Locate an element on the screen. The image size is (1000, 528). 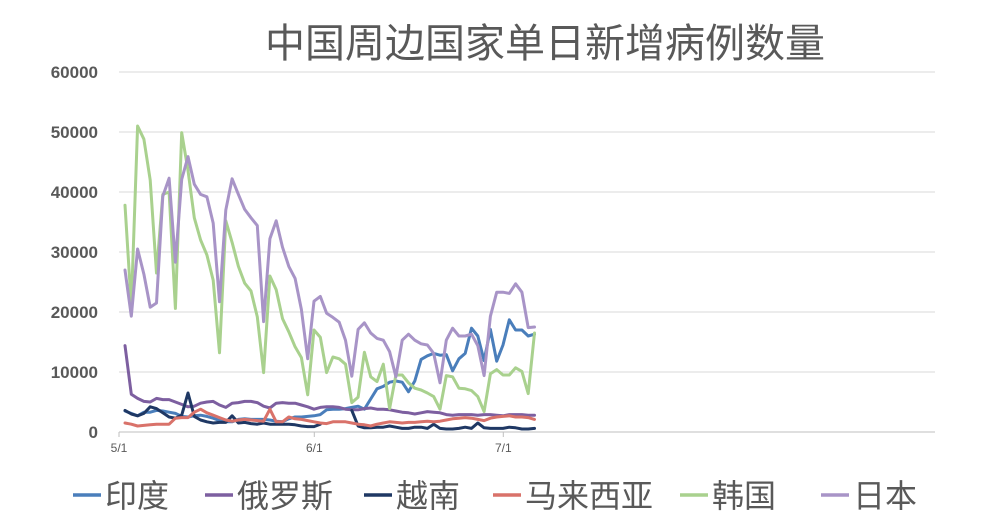
legend-label: 俄罗斯 is located at coordinates (285, 496).